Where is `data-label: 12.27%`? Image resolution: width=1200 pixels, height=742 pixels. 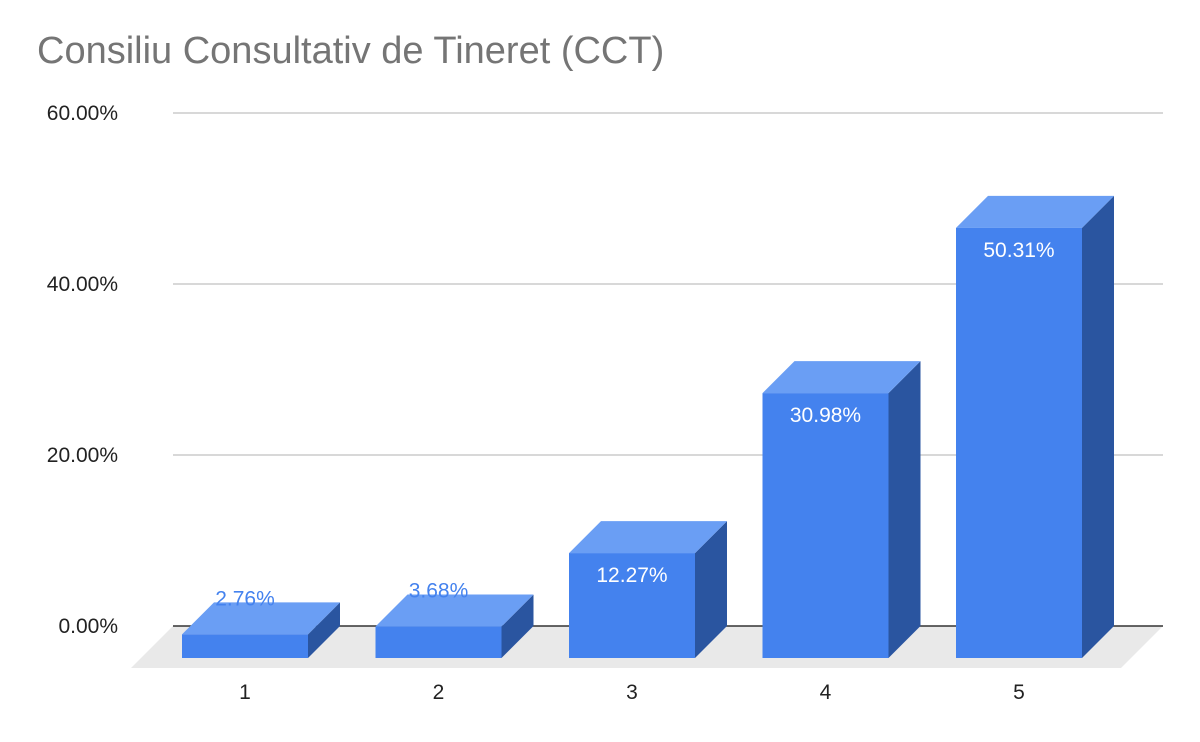 data-label: 12.27% is located at coordinates (631, 575).